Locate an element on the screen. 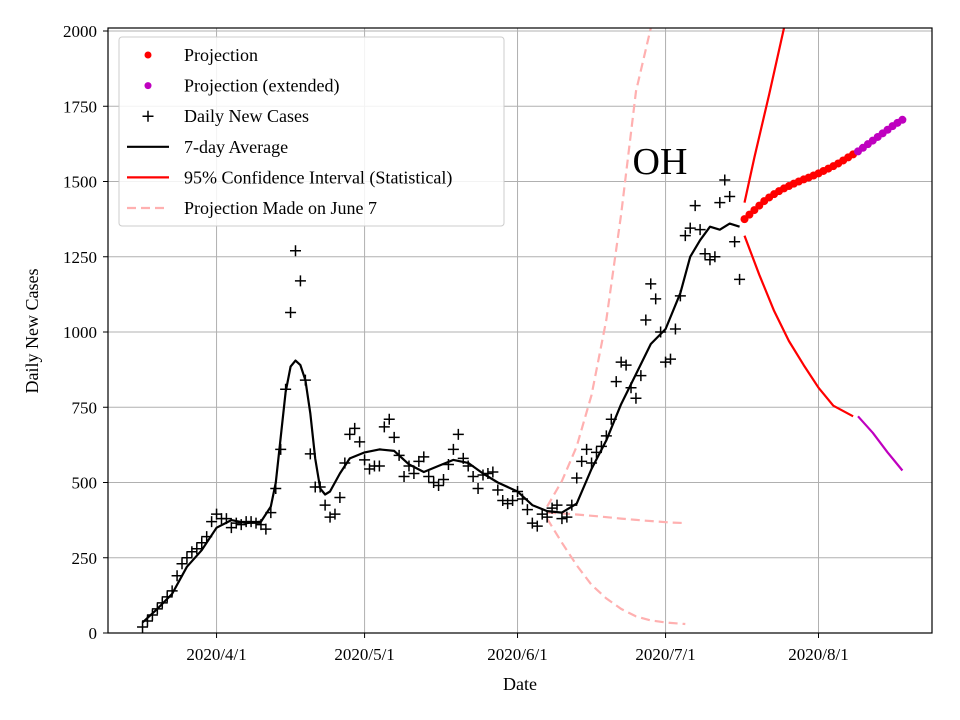 This screenshot has width=960, height=720. y-axis-label: Daily New Cases is located at coordinates (32, 331).